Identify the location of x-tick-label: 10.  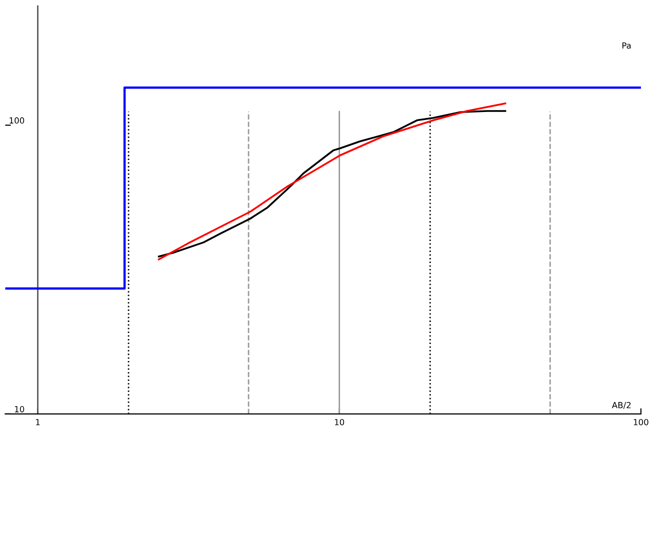
(339, 422).